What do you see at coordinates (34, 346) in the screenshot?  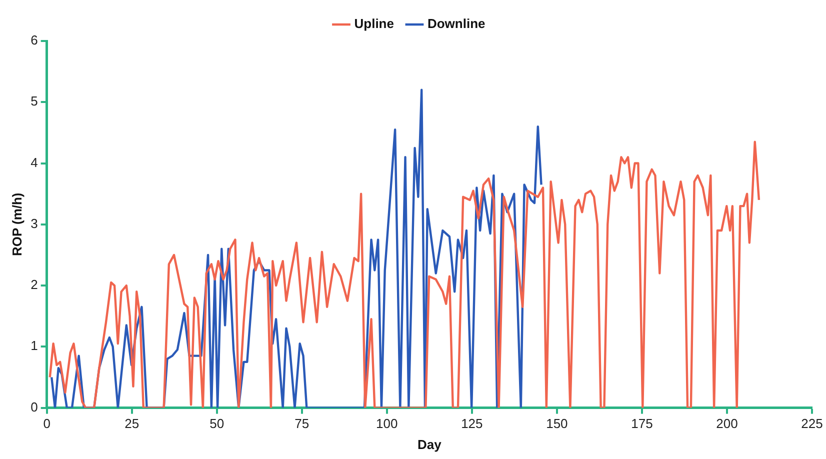 I see `y-tick-label: 1` at bounding box center [34, 346].